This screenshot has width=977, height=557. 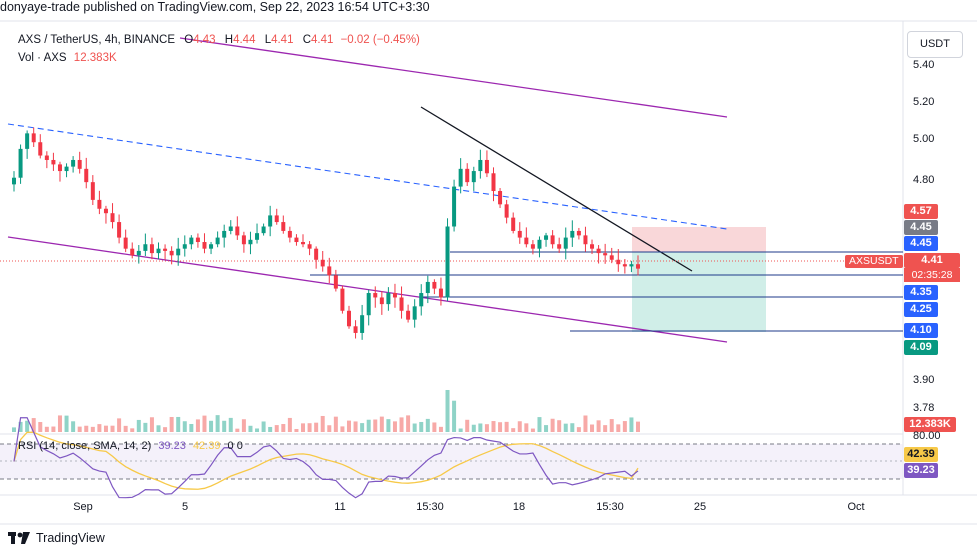 I want to click on rsi-value-label: 39.23, so click(x=921, y=470).